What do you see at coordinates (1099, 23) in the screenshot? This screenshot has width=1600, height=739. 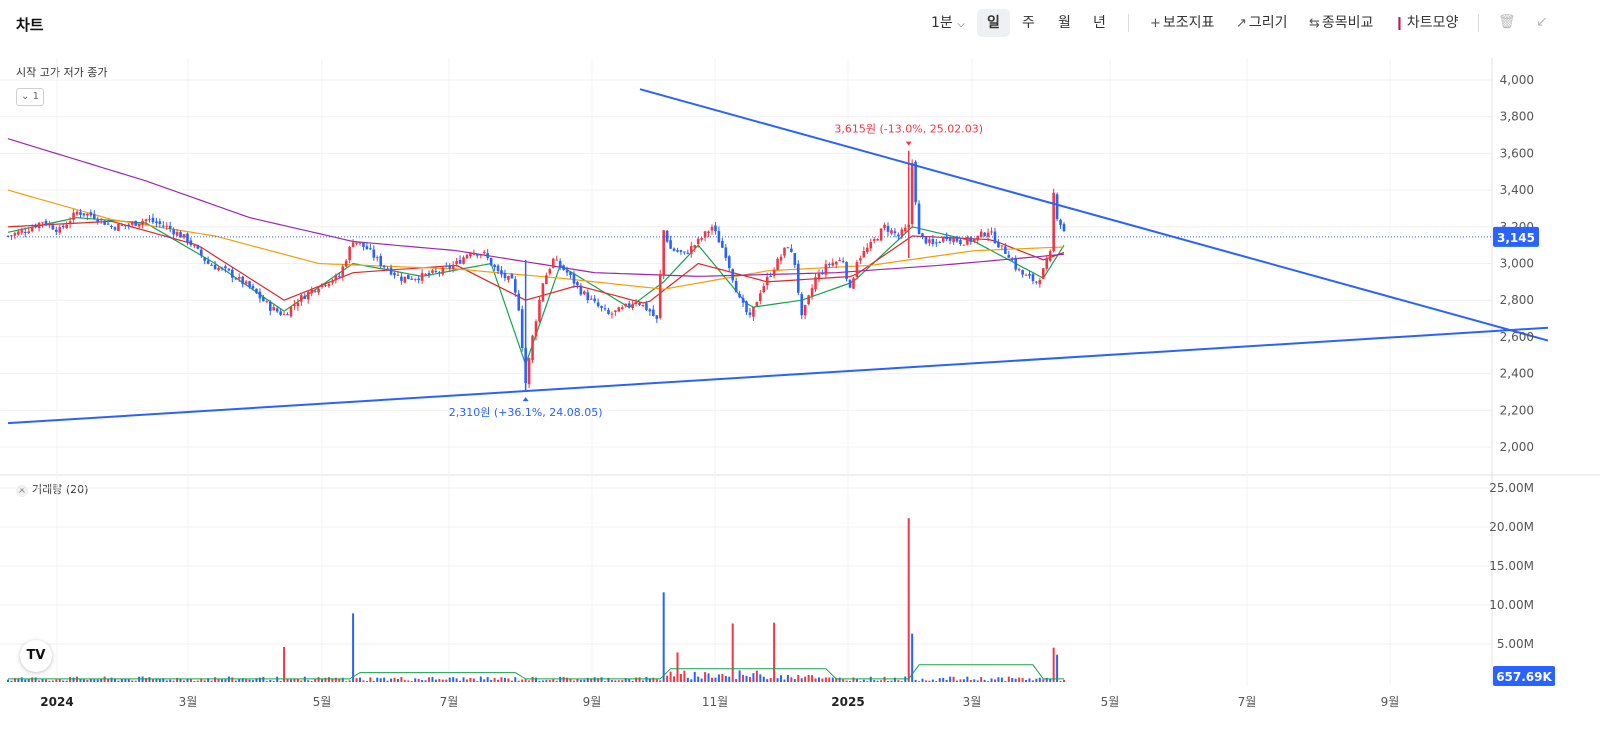 I see `tab-period-year: 년` at bounding box center [1099, 23].